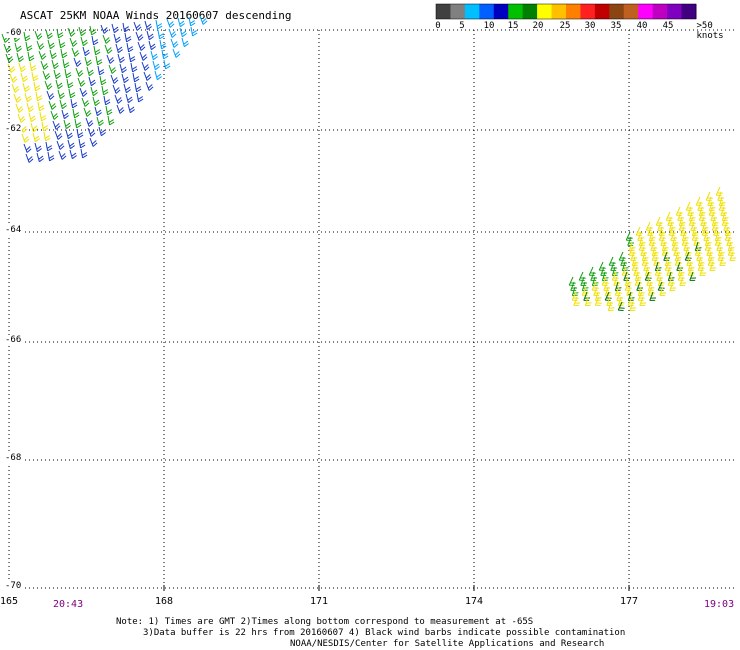 This screenshot has width=740, height=650. Describe the element at coordinates (668, 26) in the screenshot. I see `legend-label-45: 45` at that location.